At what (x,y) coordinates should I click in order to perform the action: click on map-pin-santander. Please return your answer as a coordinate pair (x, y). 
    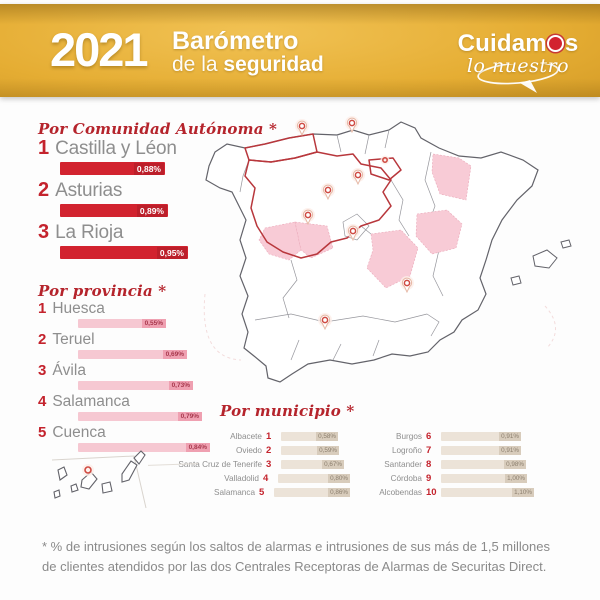
    Looking at the image, I should click on (352, 125).